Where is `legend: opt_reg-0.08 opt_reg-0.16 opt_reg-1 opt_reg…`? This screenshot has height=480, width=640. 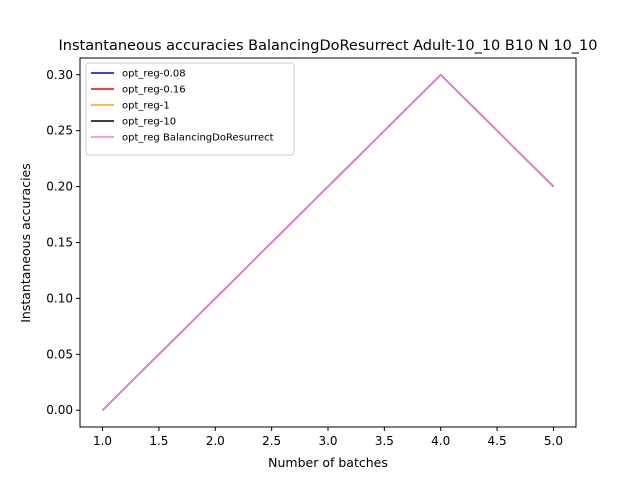 legend: opt_reg-0.08 opt_reg-0.16 opt_reg-1 opt_reg… is located at coordinates (190, 109).